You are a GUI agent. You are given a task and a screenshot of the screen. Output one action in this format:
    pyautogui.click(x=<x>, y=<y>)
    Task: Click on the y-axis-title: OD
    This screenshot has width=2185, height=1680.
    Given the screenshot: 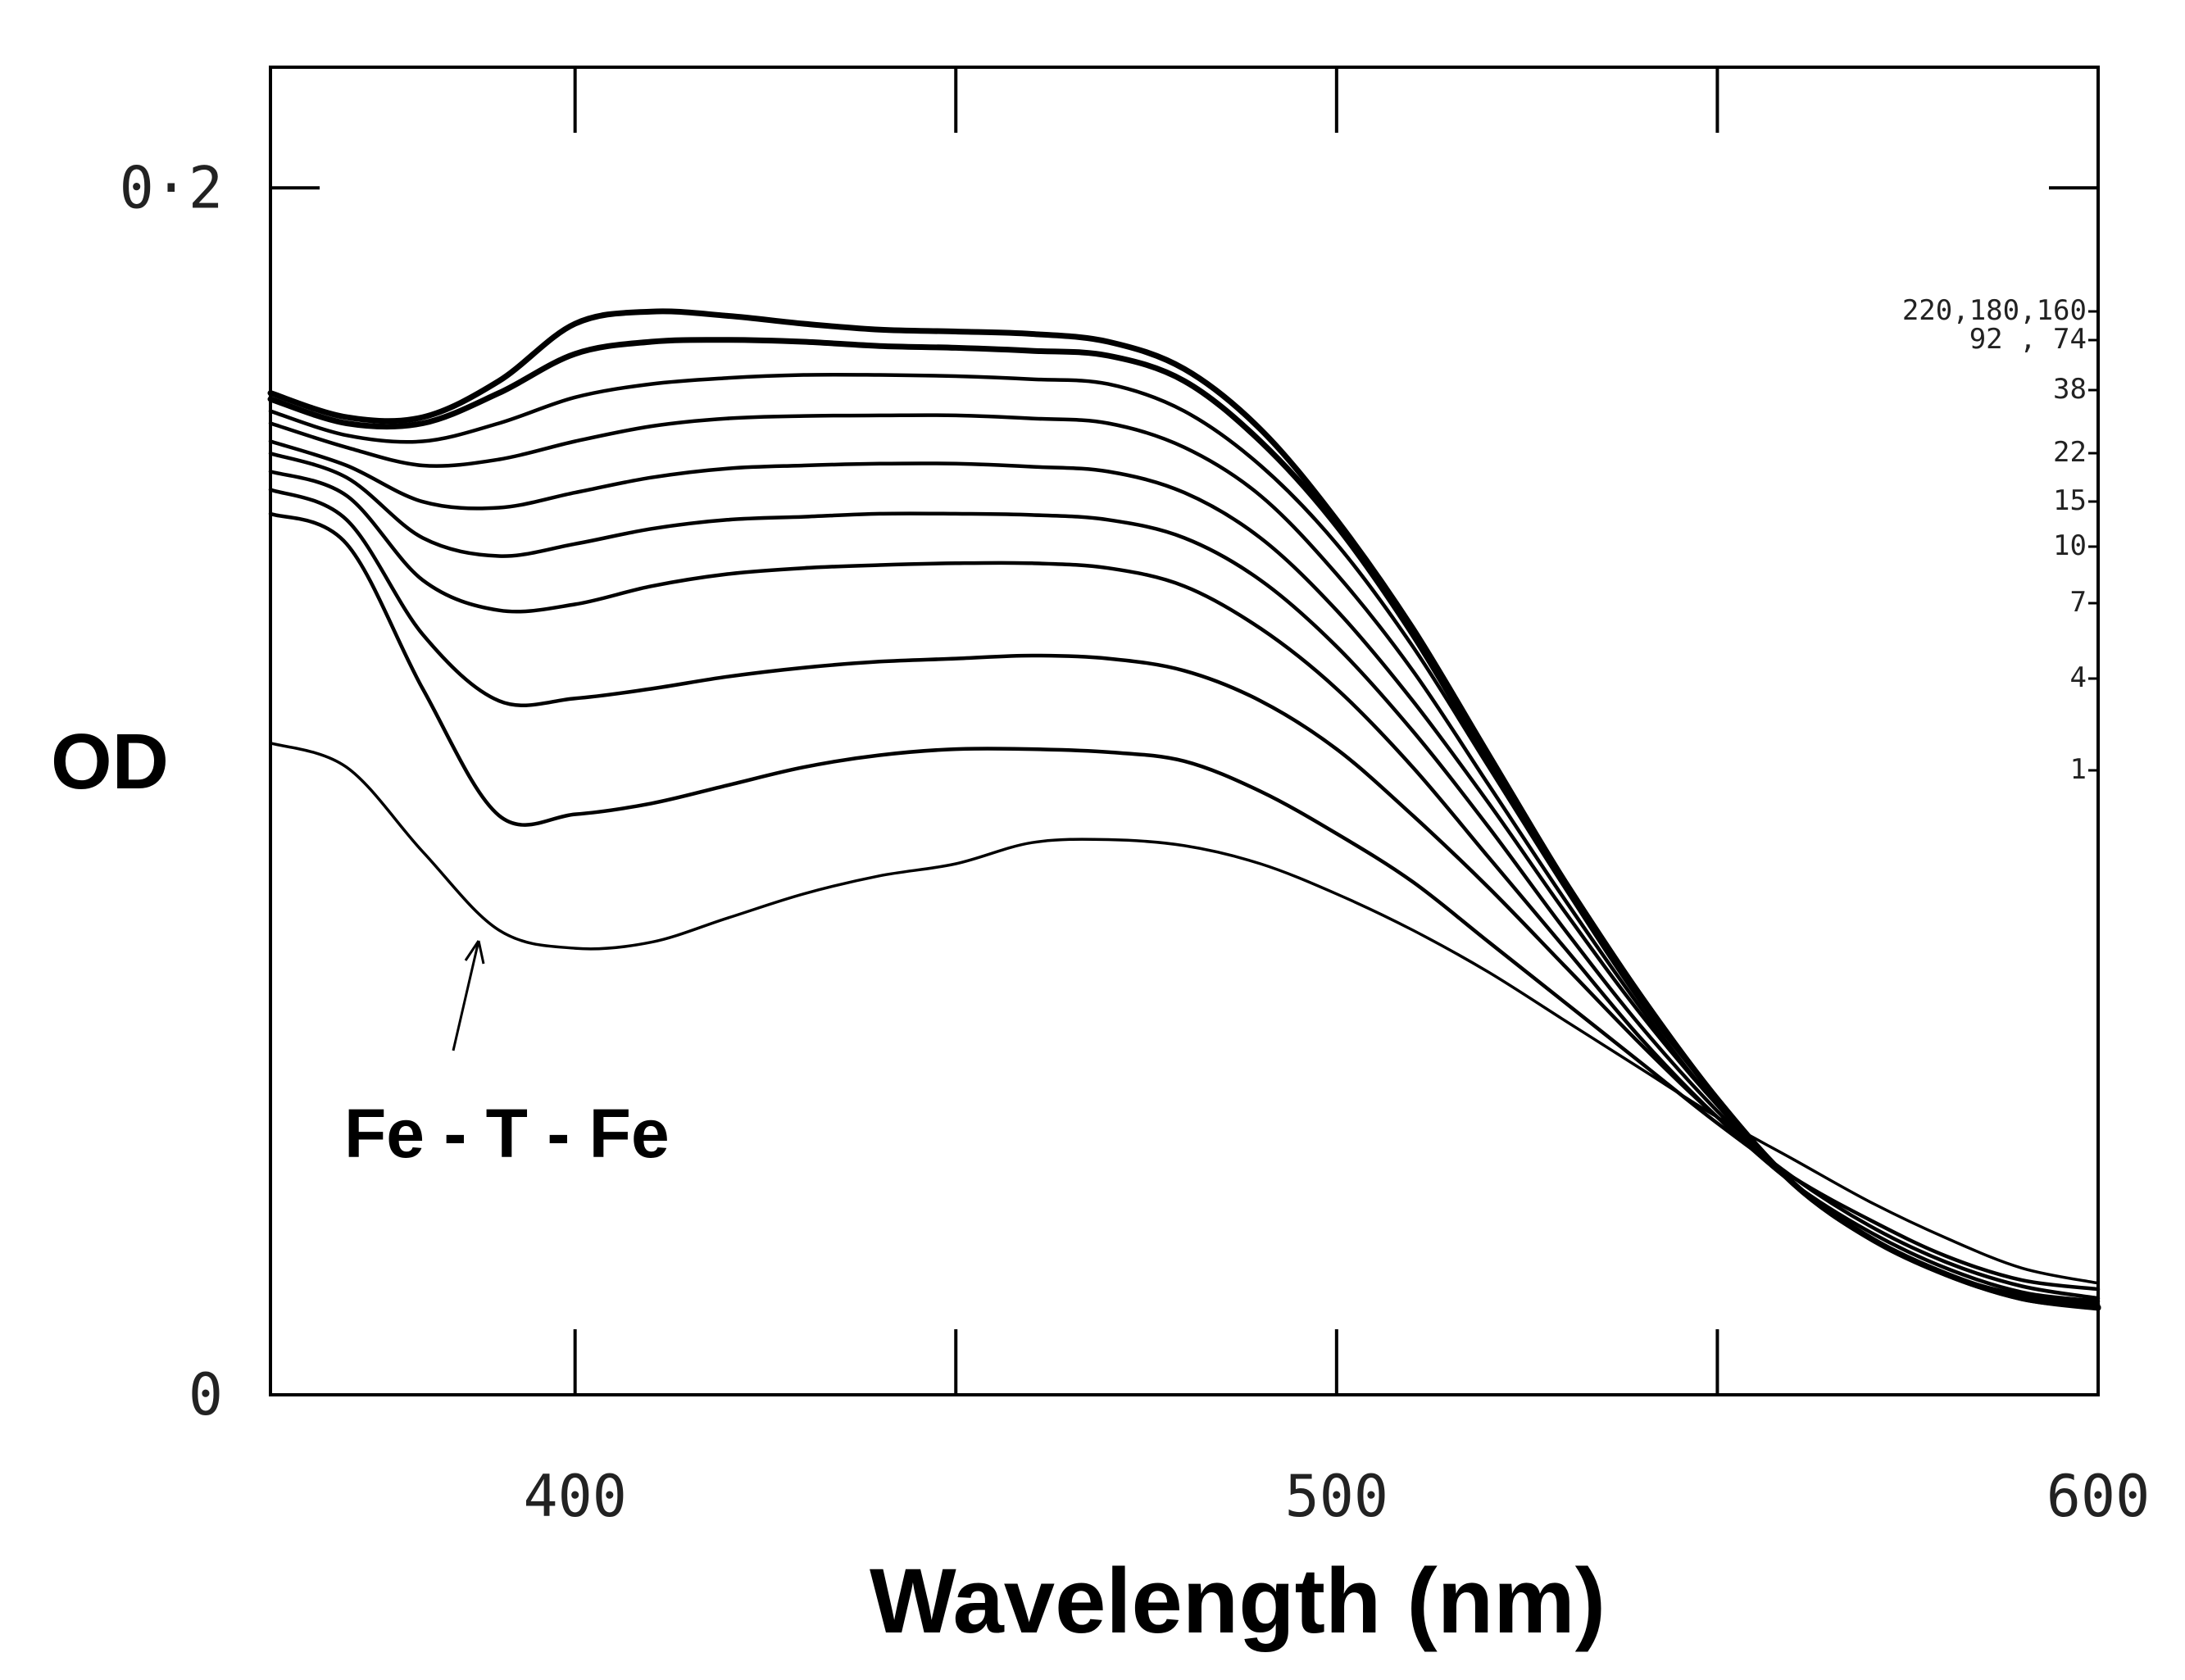 What is the action you would take?
    pyautogui.click(x=110, y=762)
    